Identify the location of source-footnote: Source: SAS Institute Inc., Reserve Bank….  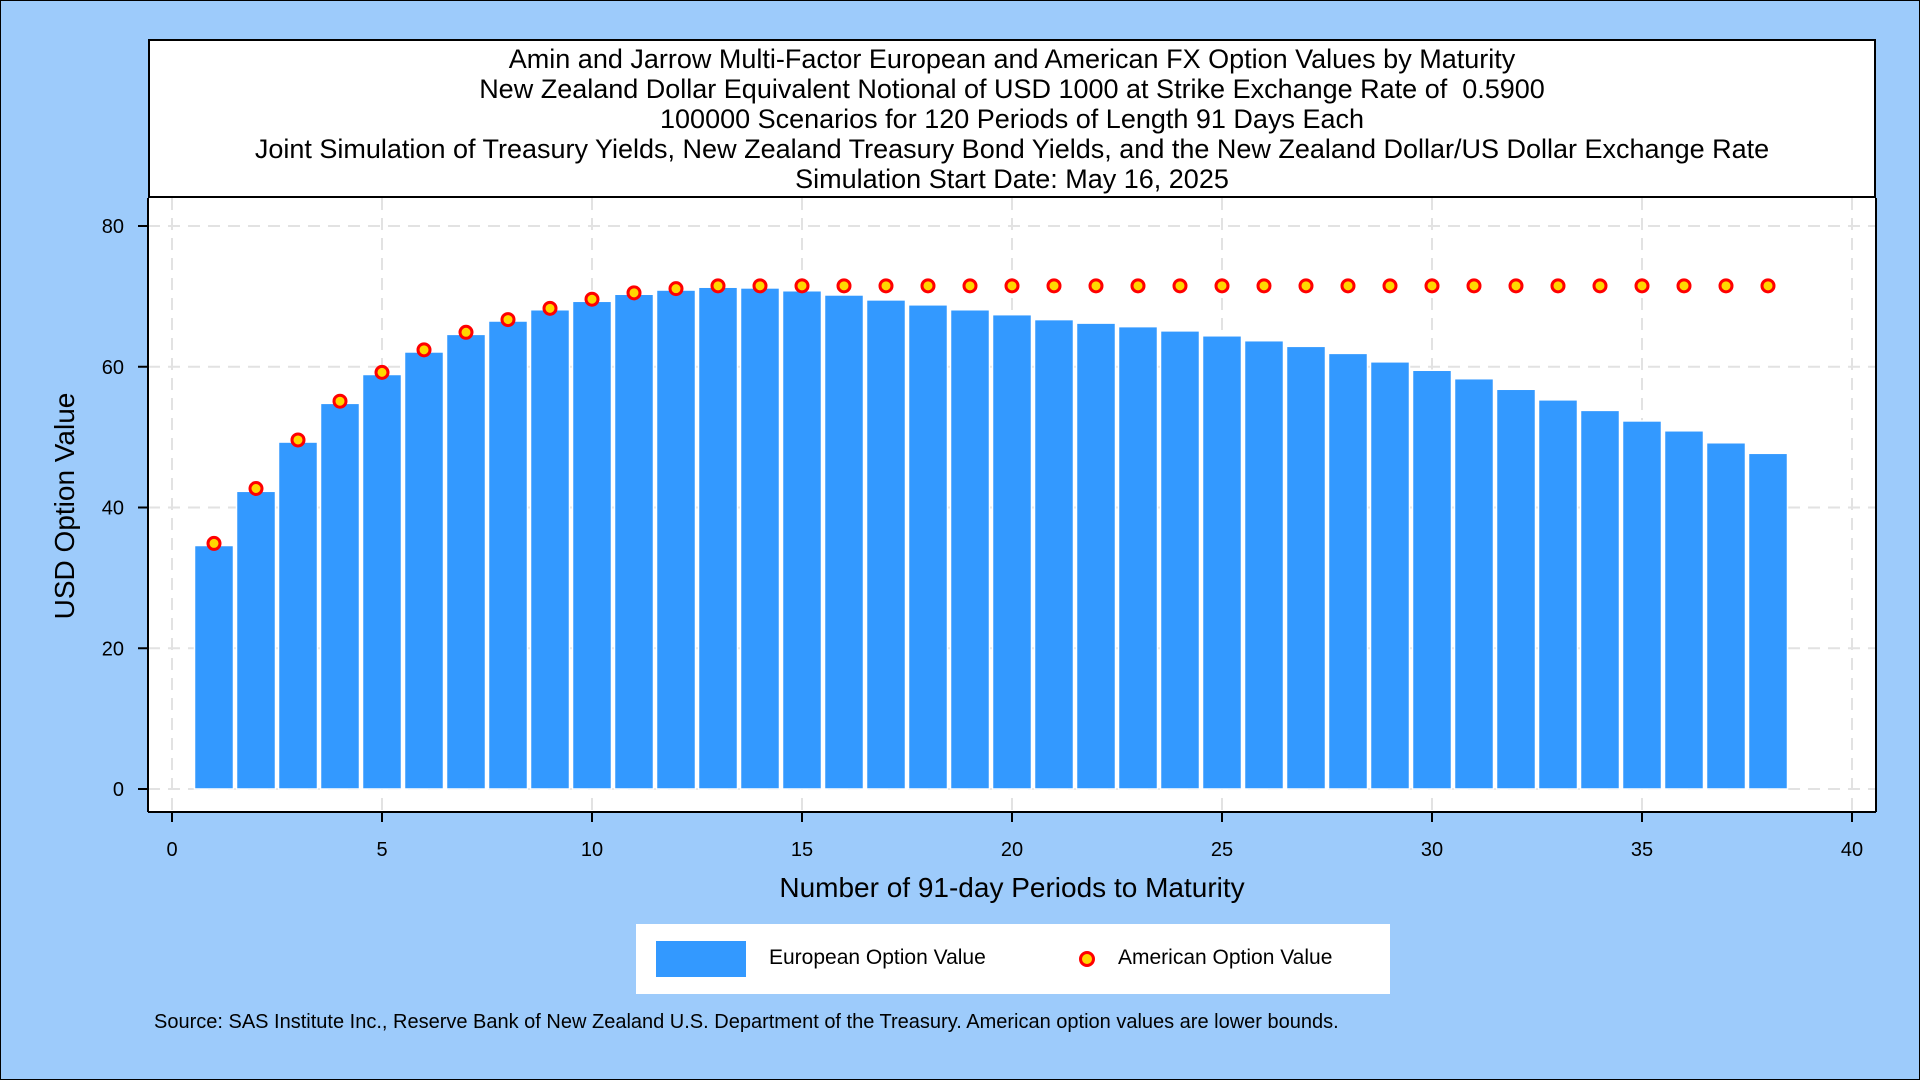
(746, 1022).